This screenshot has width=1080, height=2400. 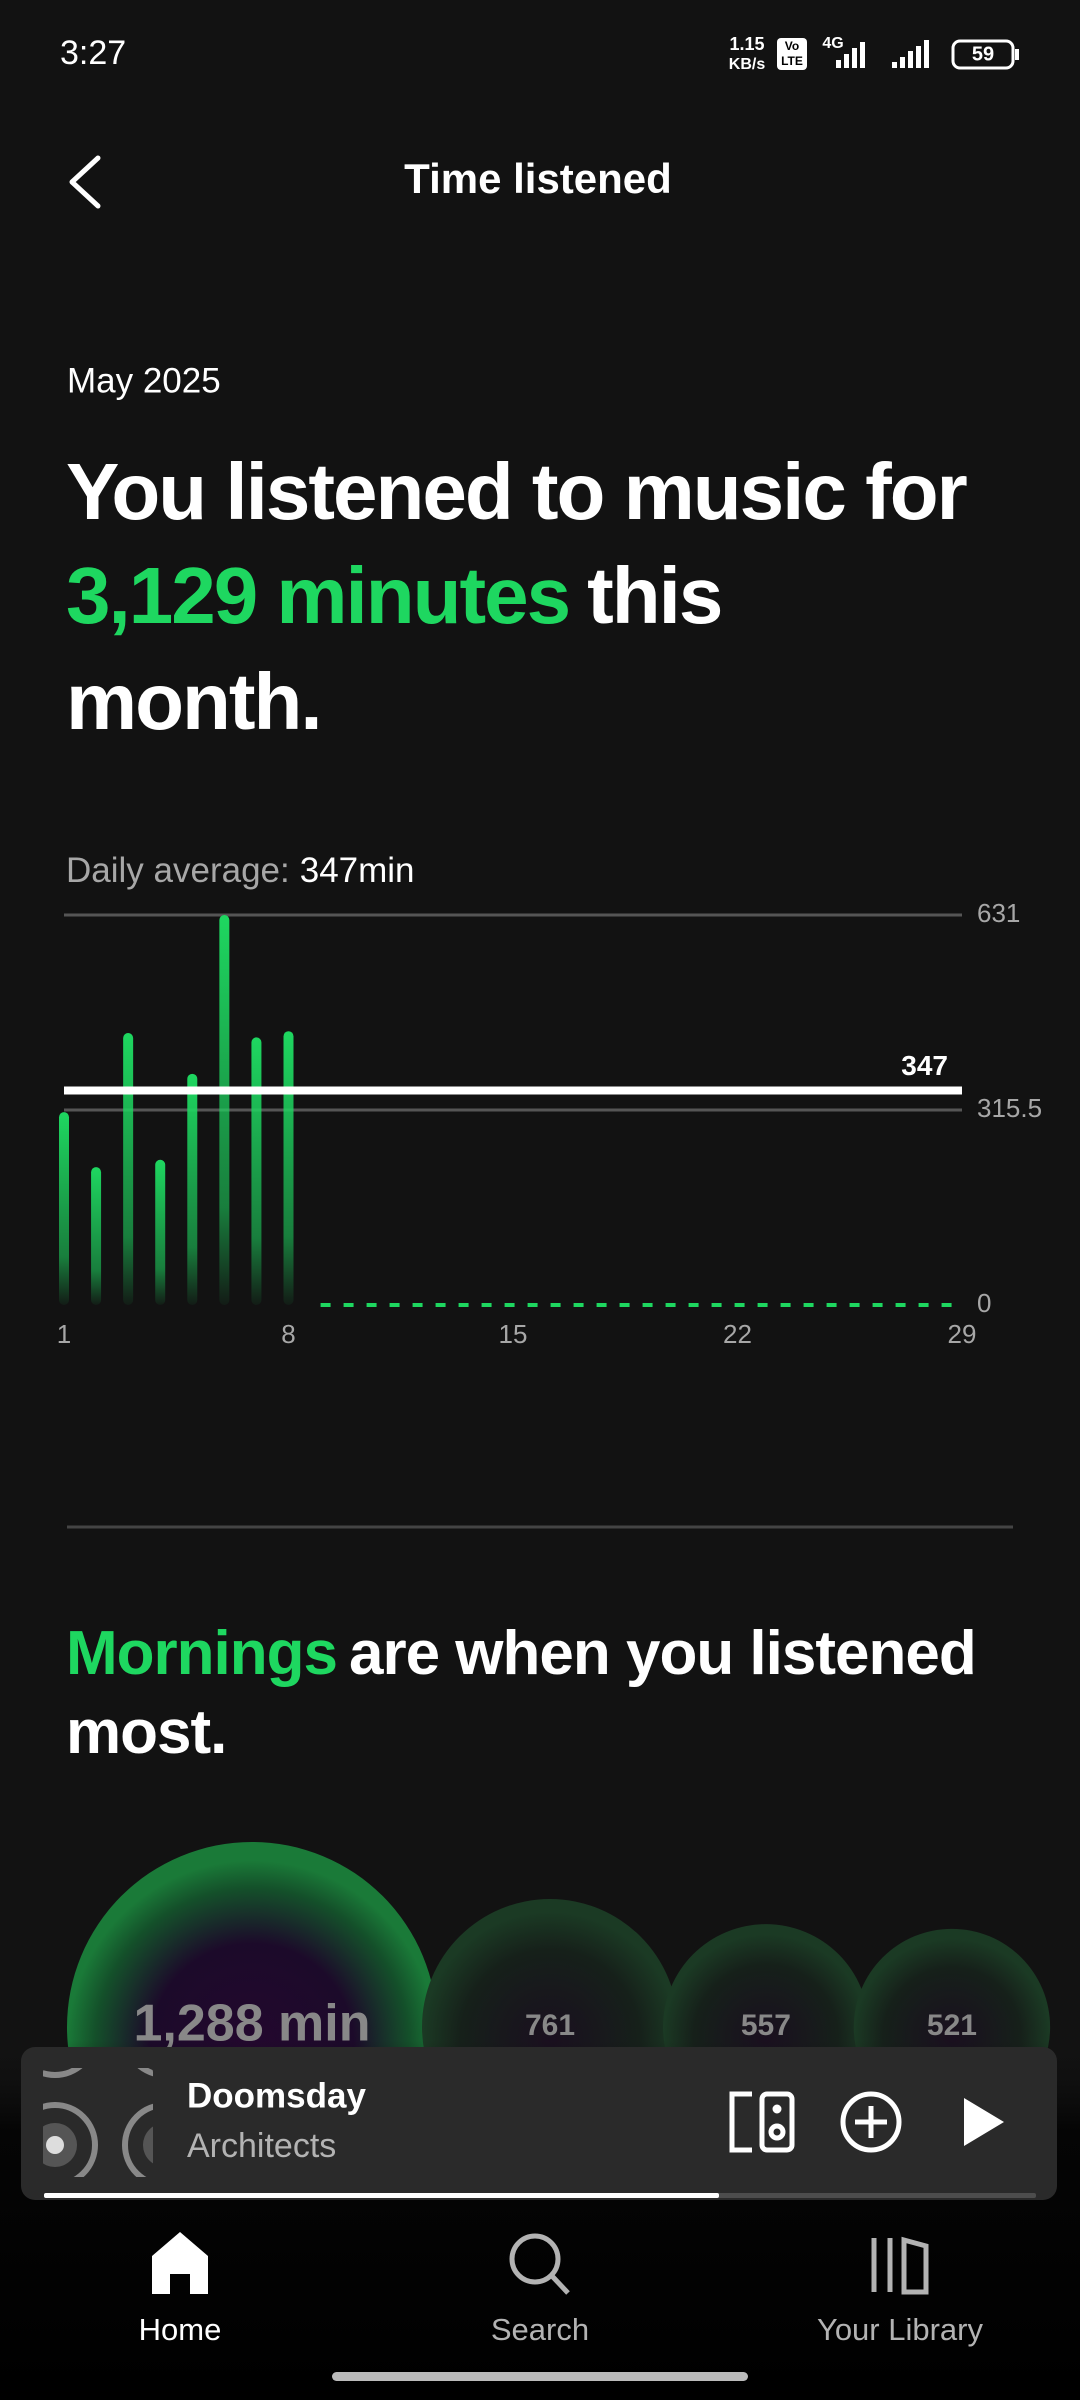 I want to click on network-type: 4G, so click(x=832, y=43).